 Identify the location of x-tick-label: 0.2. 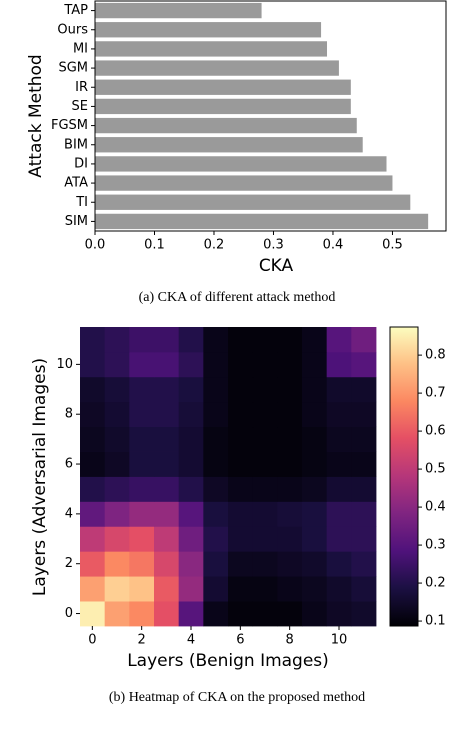
(214, 245).